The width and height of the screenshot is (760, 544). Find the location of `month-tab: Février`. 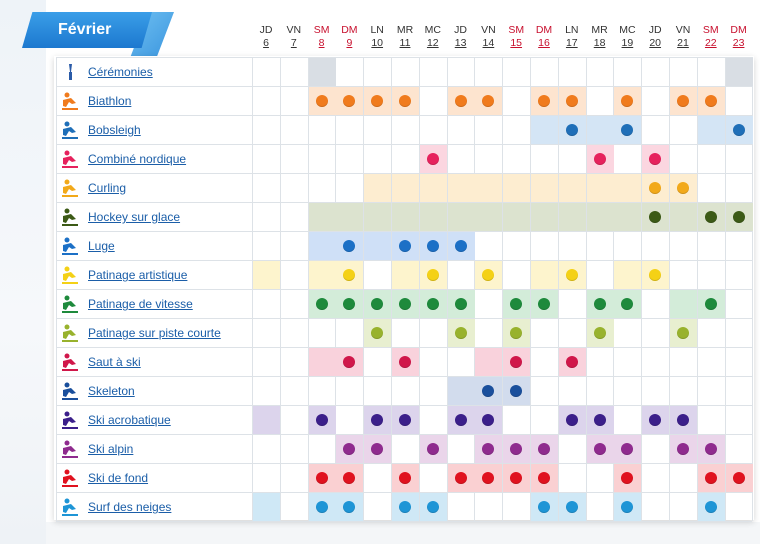

month-tab: Février is located at coordinates (87, 30).